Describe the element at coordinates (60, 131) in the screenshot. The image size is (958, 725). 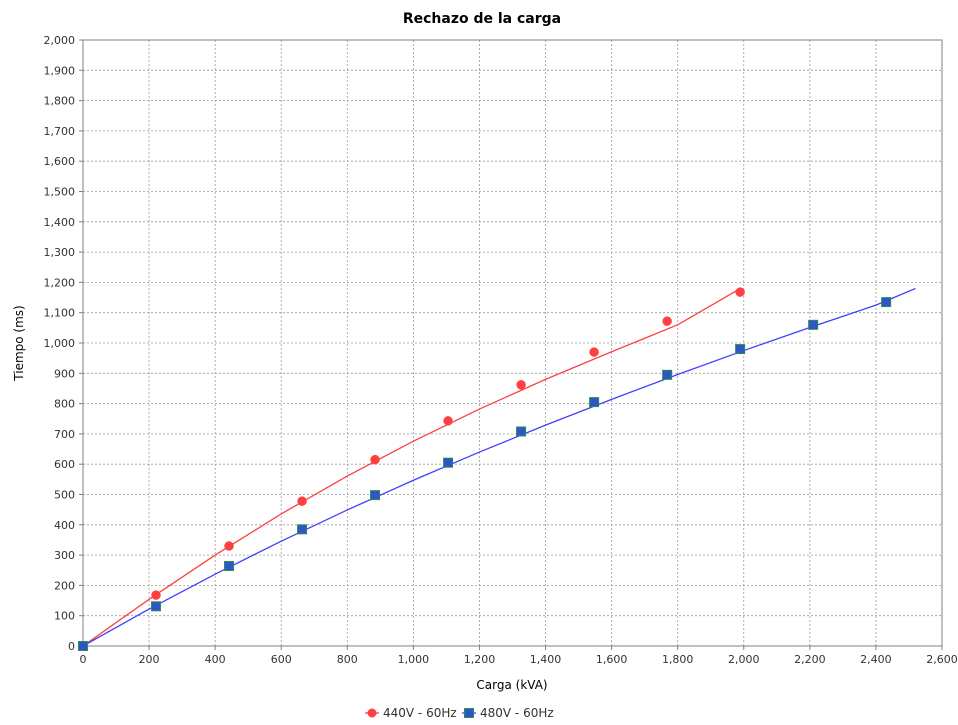
I see `y-tick-label: 1,700` at that location.